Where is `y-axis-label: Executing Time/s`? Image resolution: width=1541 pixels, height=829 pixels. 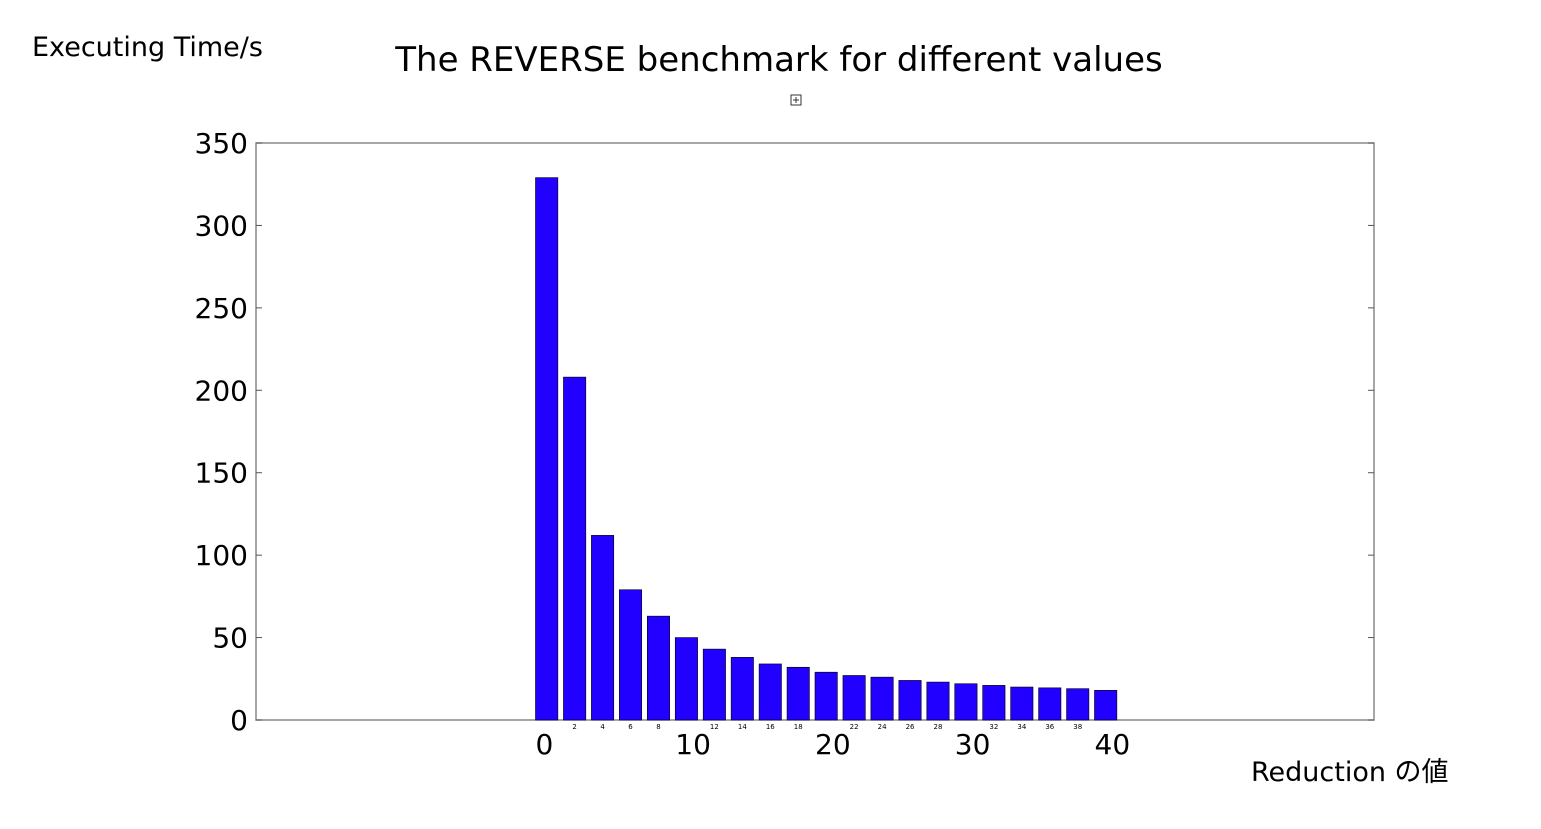
y-axis-label: Executing Time/s is located at coordinates (147, 47).